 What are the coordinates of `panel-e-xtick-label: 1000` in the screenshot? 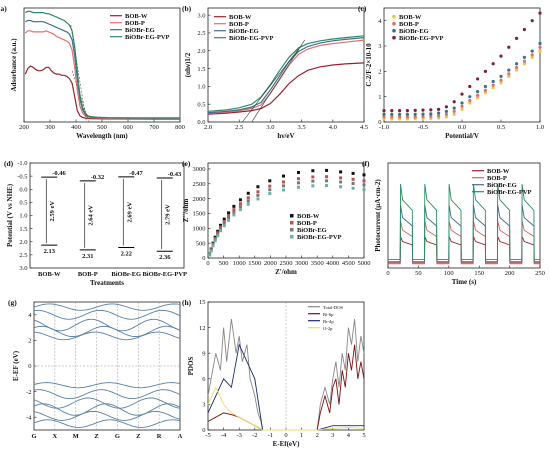 It's located at (239, 263).